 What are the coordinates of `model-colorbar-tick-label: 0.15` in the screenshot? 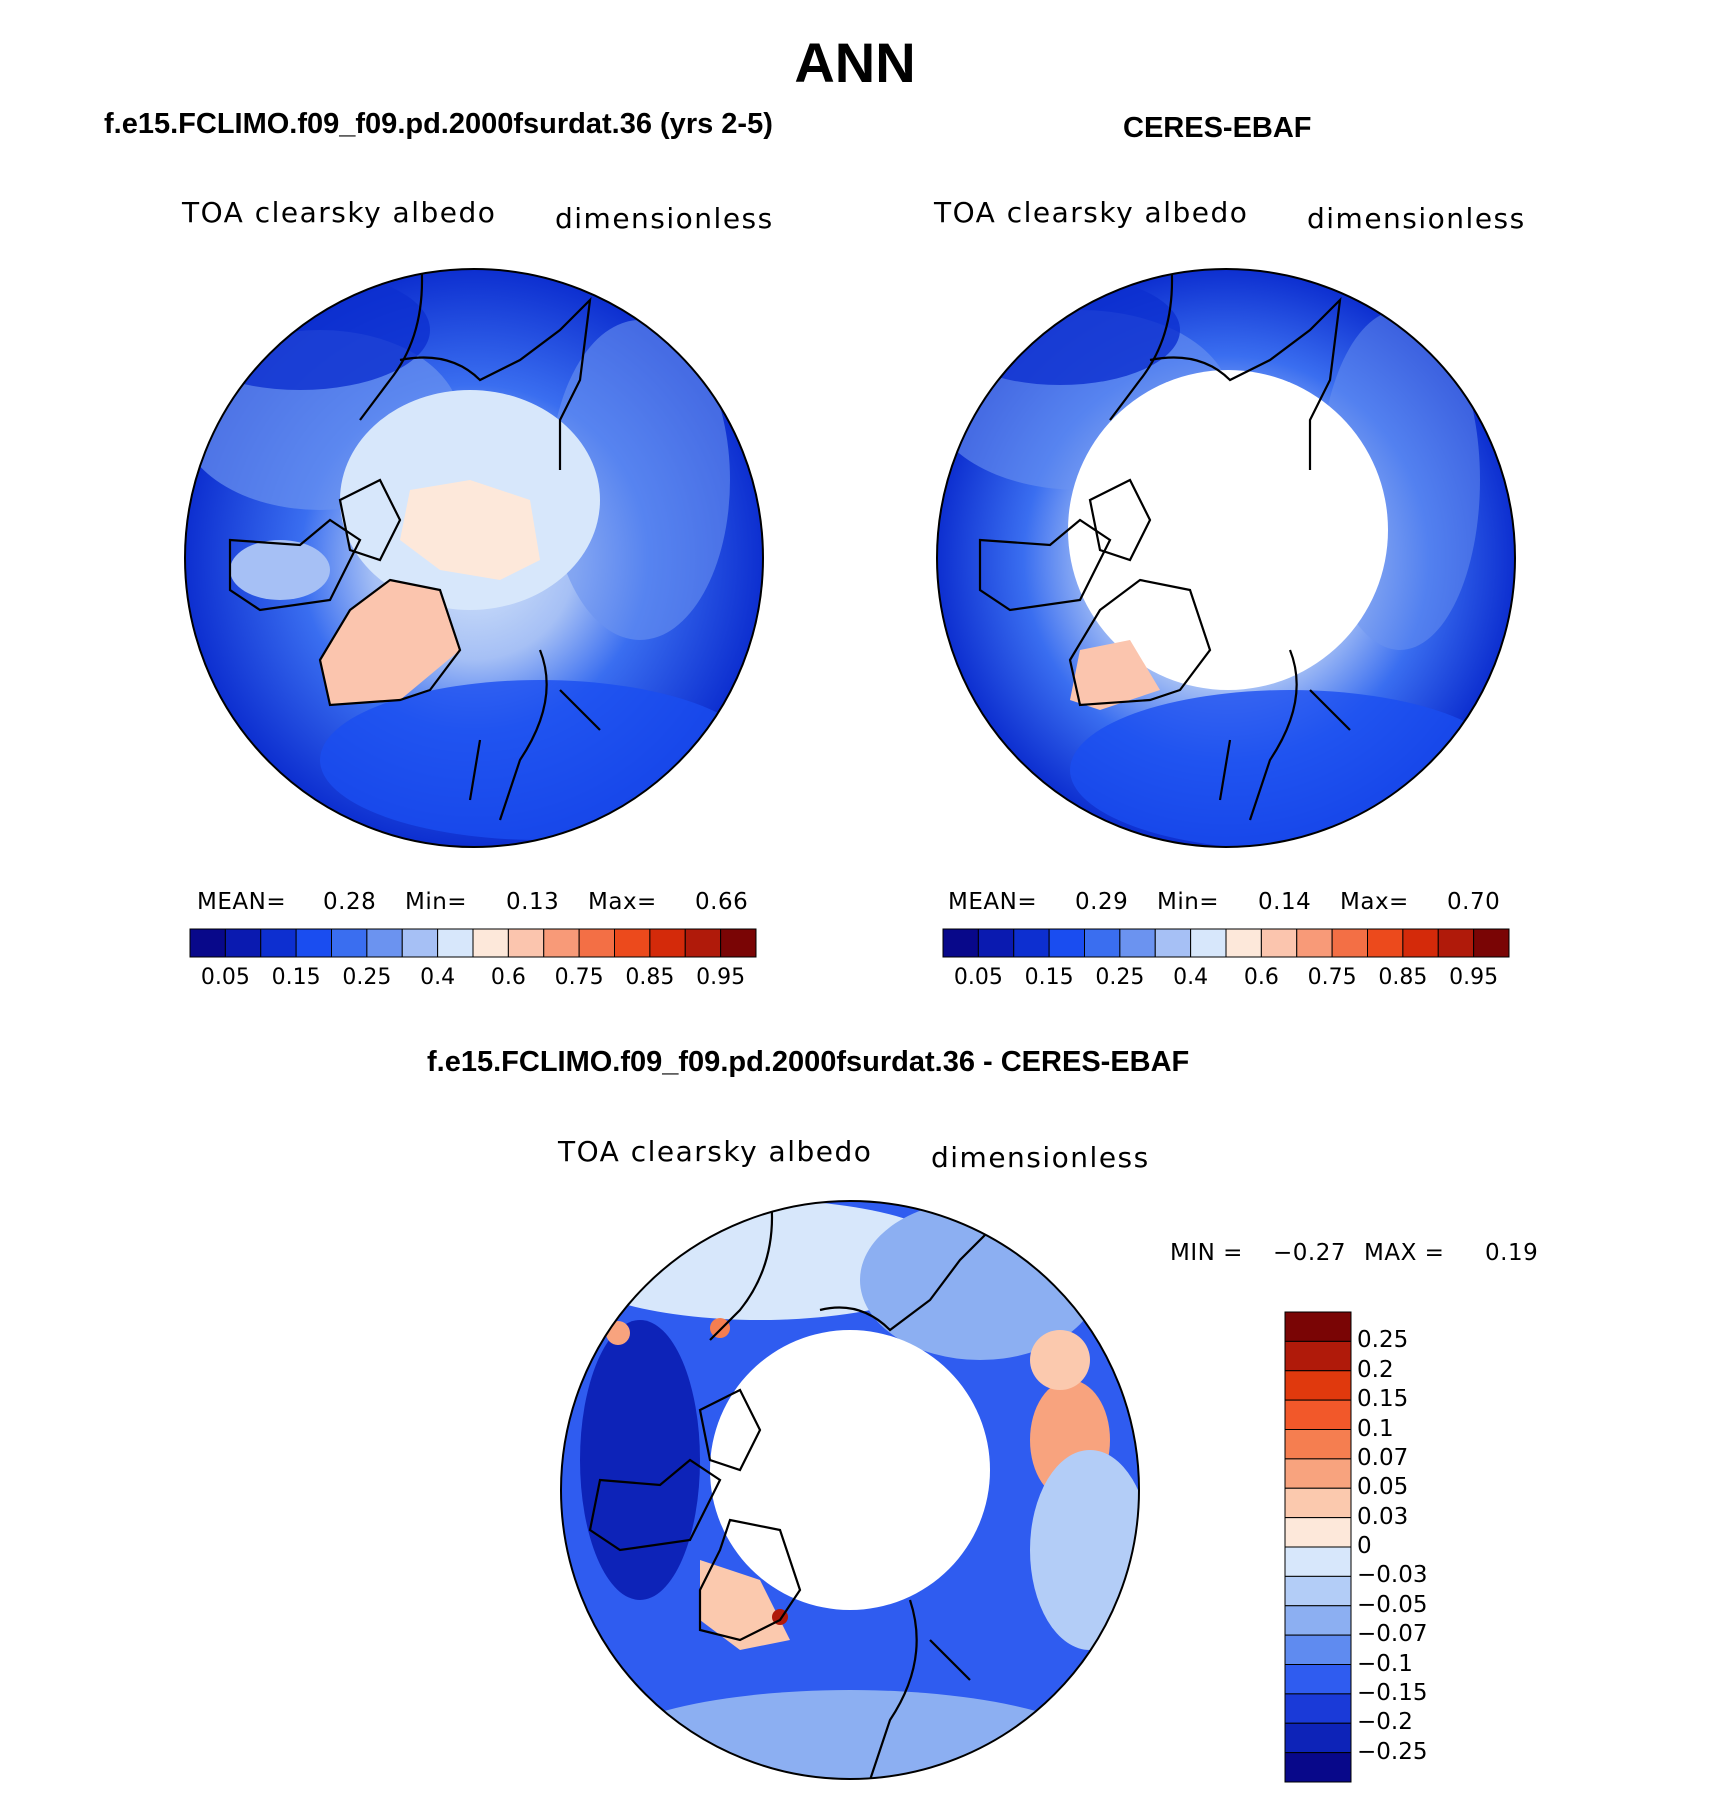 It's located at (296, 977).